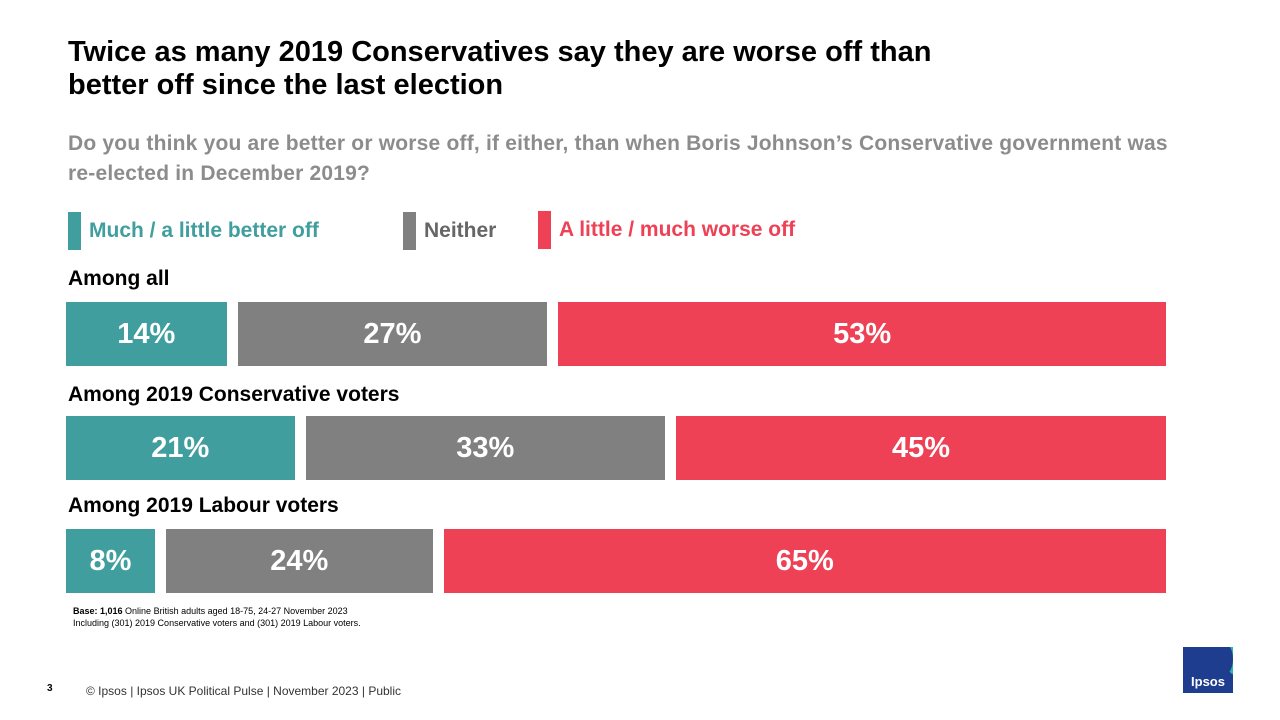  What do you see at coordinates (146, 334) in the screenshot?
I see `bar-all-better-off: 14%` at bounding box center [146, 334].